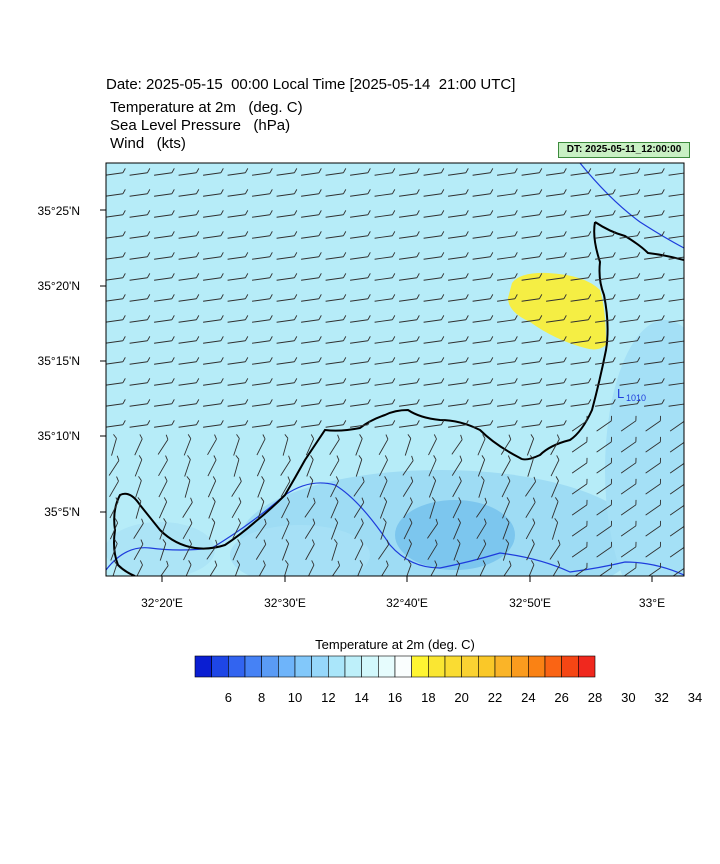 This screenshot has width=720, height=864. What do you see at coordinates (639, 241) in the screenshot?
I see `coastline` at bounding box center [639, 241].